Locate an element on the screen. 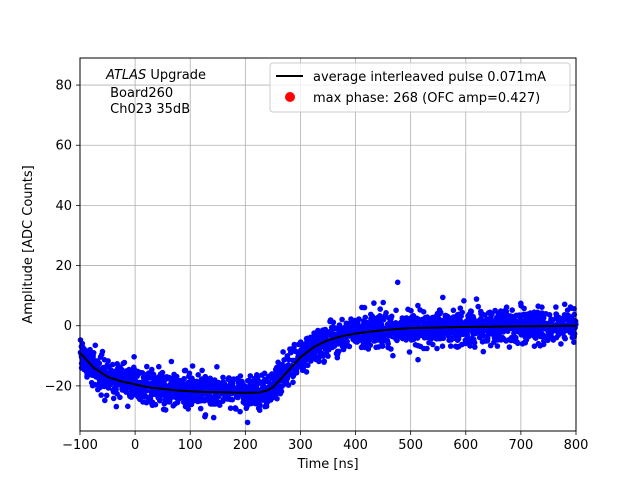 This screenshot has height=480, width=640. legend-dot-swatch is located at coordinates (290, 97).